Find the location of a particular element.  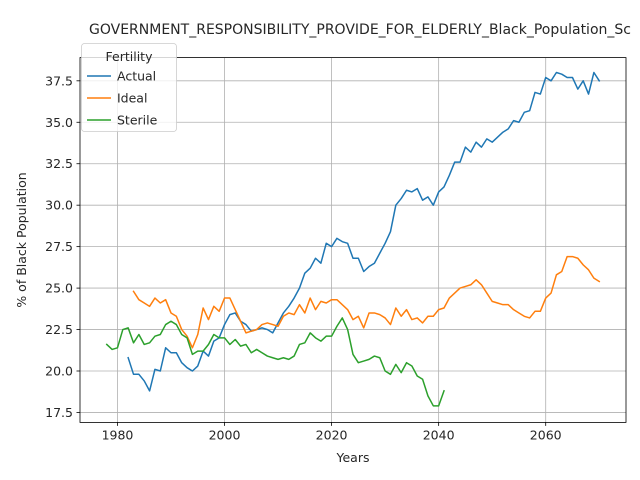

x-tick-label: 2060 is located at coordinates (546, 434).